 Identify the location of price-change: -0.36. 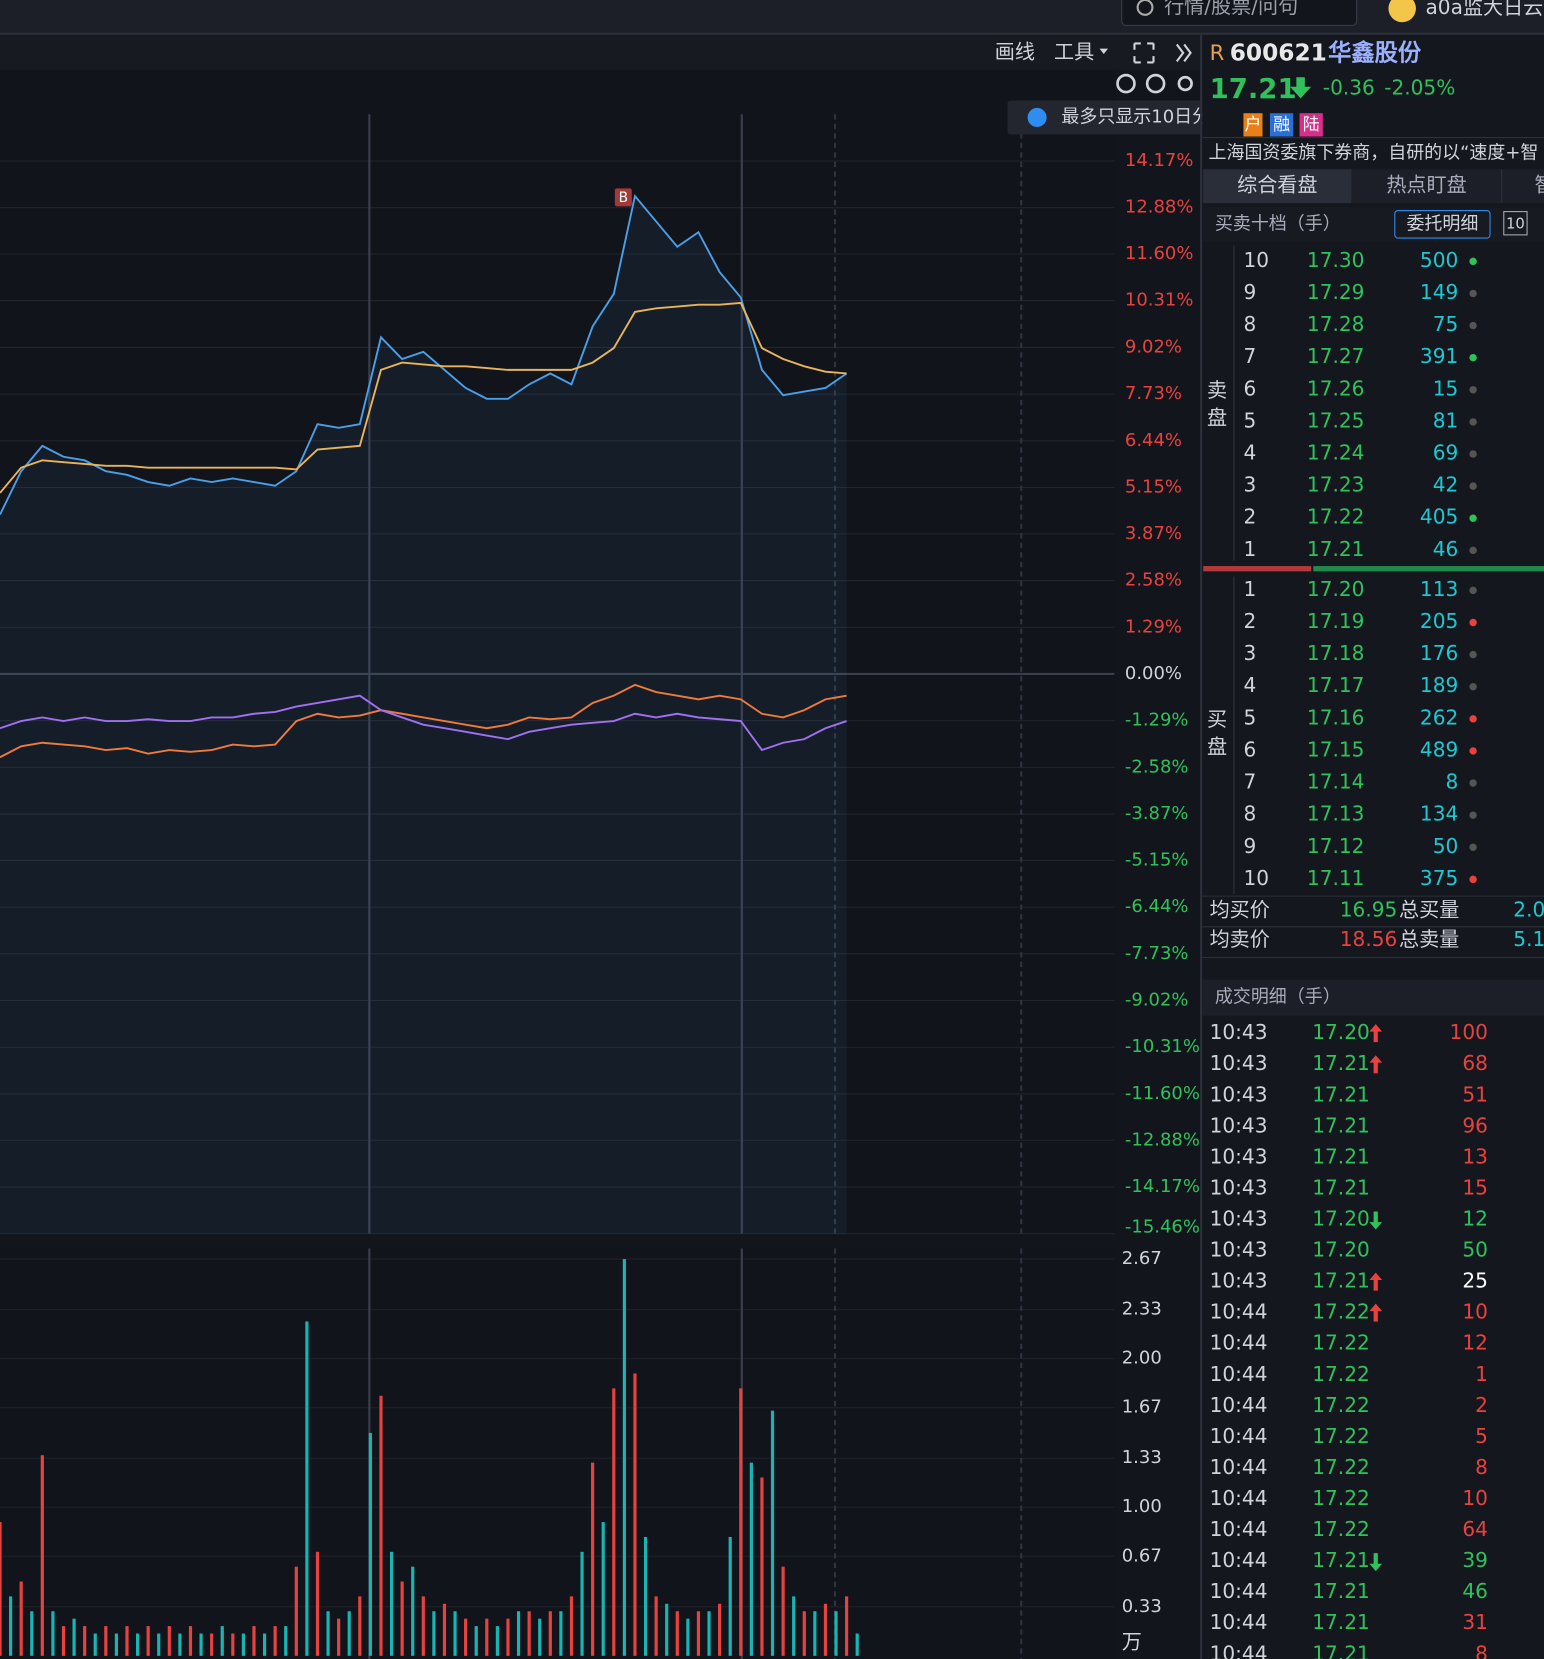
(1349, 87).